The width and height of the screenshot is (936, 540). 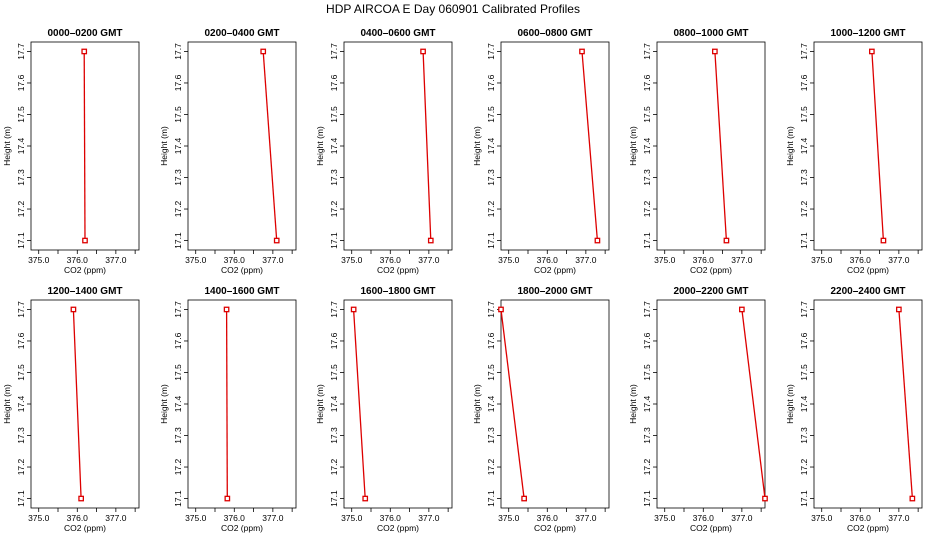 What do you see at coordinates (241, 291) in the screenshot?
I see `panel-title: 1400–1600 GMT` at bounding box center [241, 291].